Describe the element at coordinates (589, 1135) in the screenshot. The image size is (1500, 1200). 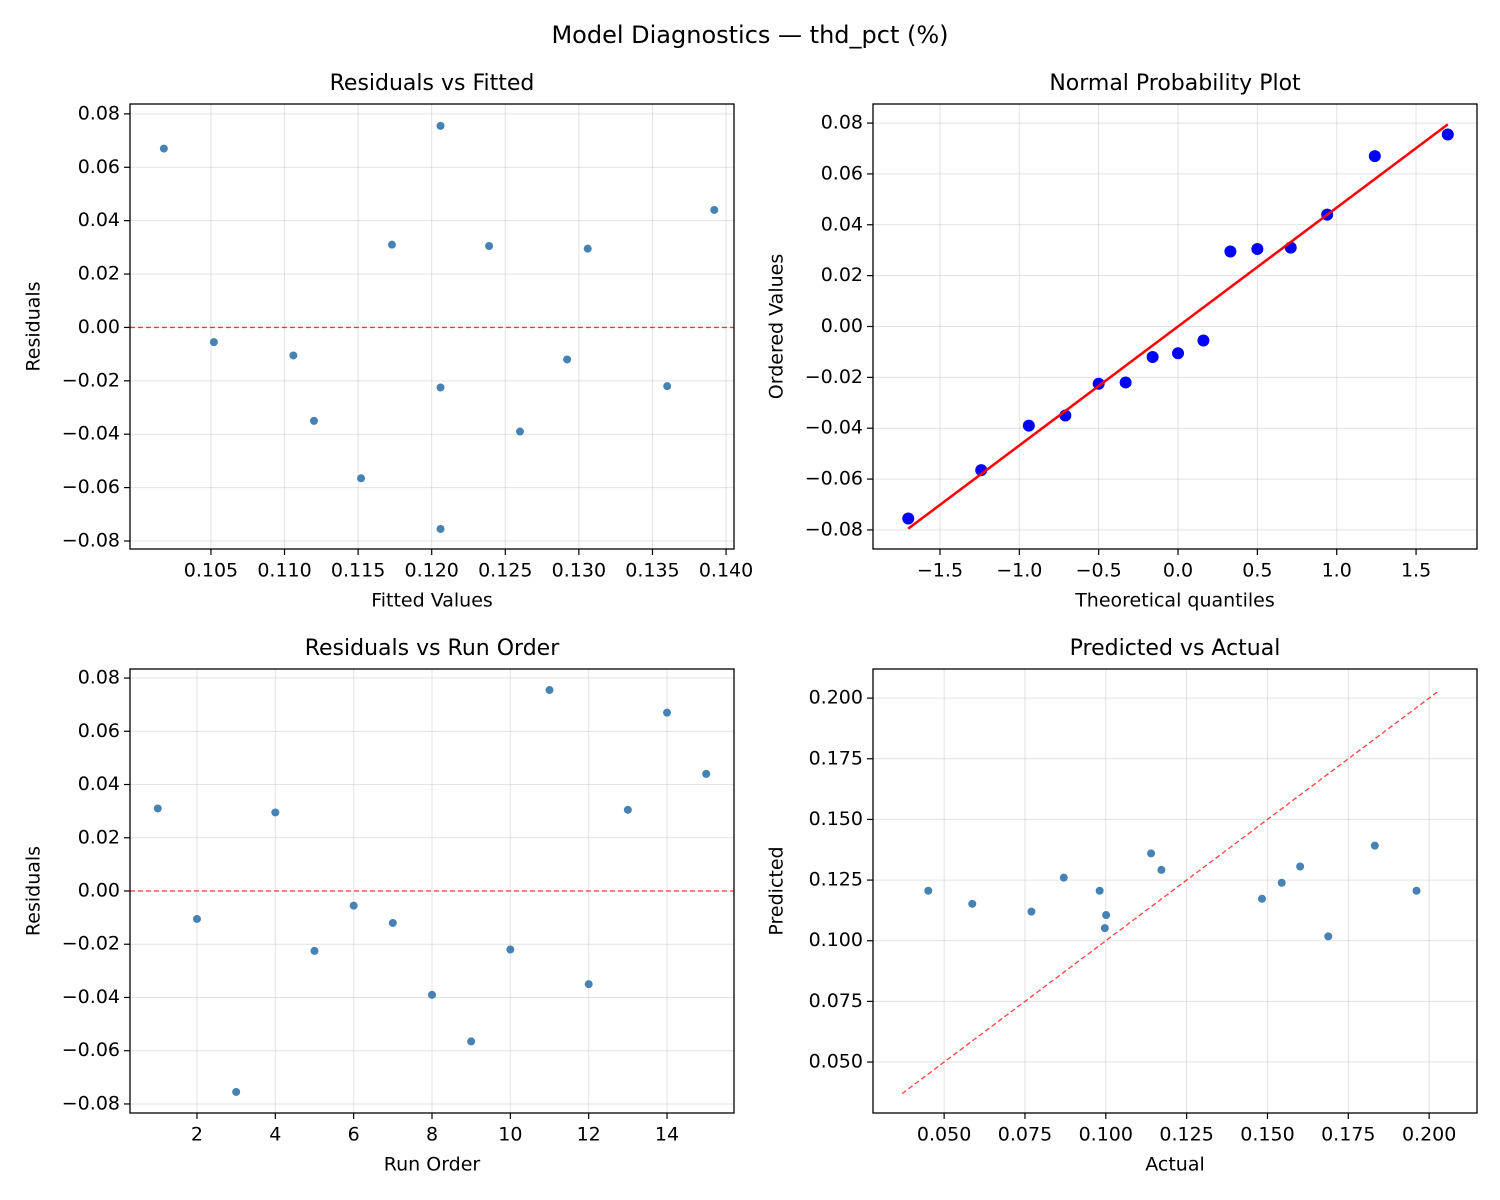
I see `x-tick-label: 12` at that location.